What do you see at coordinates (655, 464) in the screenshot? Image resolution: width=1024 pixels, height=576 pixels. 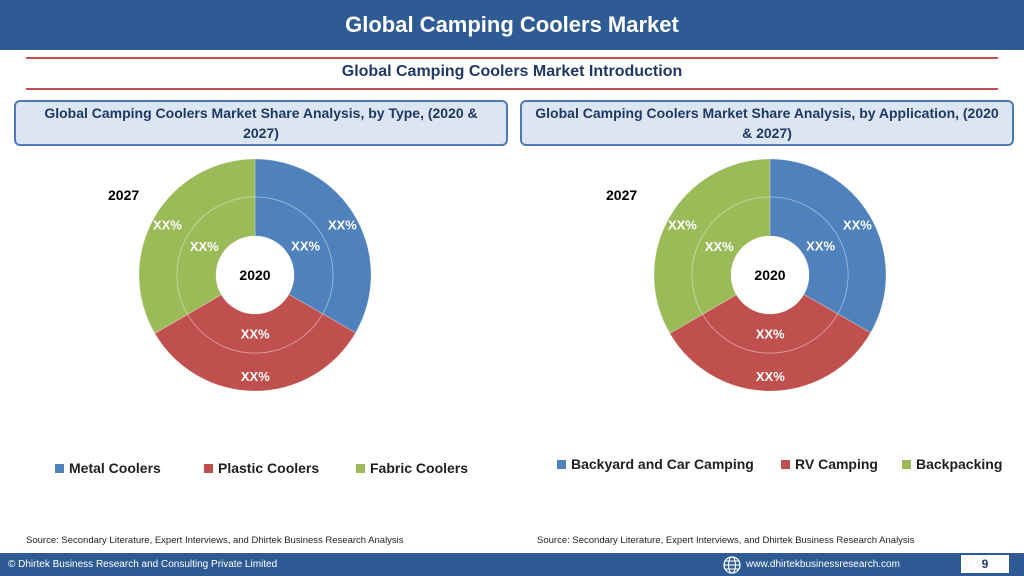 I see `legend-backyard-car-camping: Backyard and Car Camping` at bounding box center [655, 464].